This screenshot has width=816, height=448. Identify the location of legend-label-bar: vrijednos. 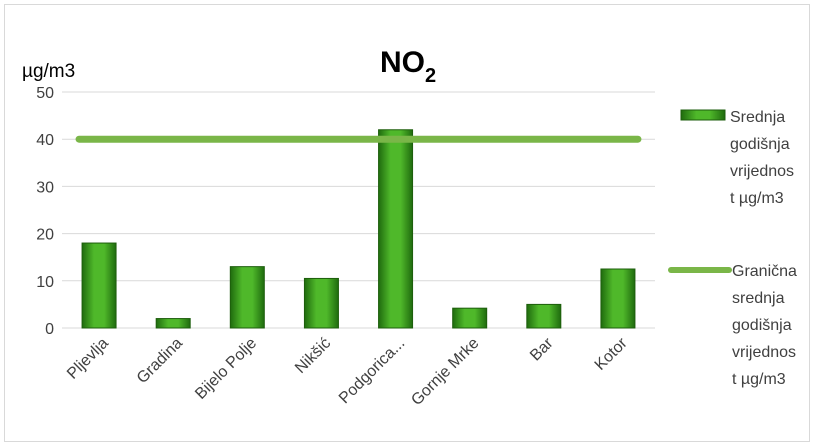
(762, 171).